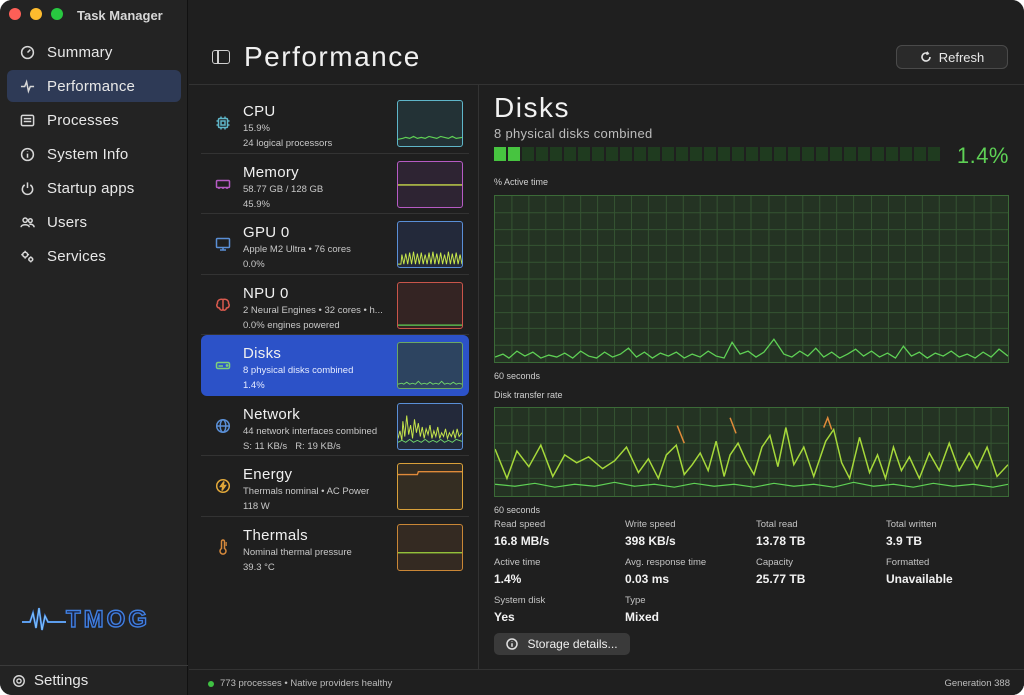 Image resolution: width=1024 pixels, height=695 pixels. Describe the element at coordinates (520, 600) in the screenshot. I see `stat-label: System disk` at that location.